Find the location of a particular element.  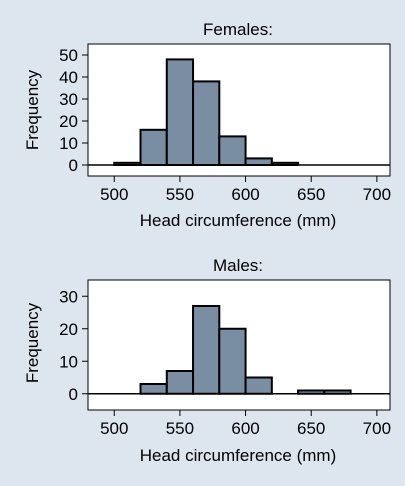

chart-title: Females: is located at coordinates (238, 29).